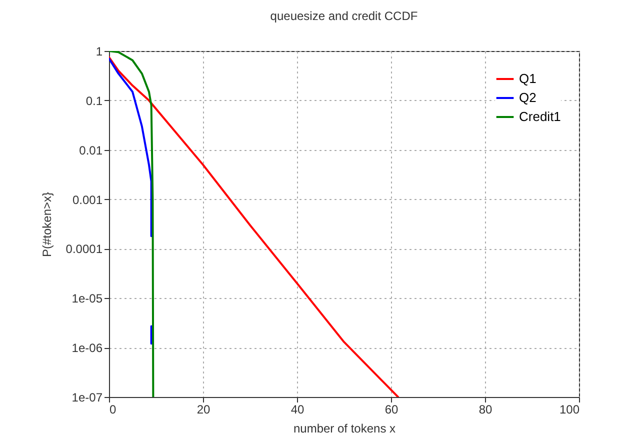 The width and height of the screenshot is (621, 448). Describe the element at coordinates (47, 225) in the screenshot. I see `y-axis-title: P(#token>x}` at that location.